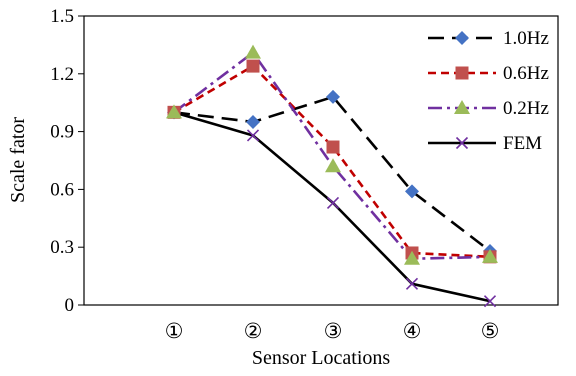 This screenshot has width=576, height=376. What do you see at coordinates (526, 38) in the screenshot?
I see `legend-label: 1.0Hz` at bounding box center [526, 38].